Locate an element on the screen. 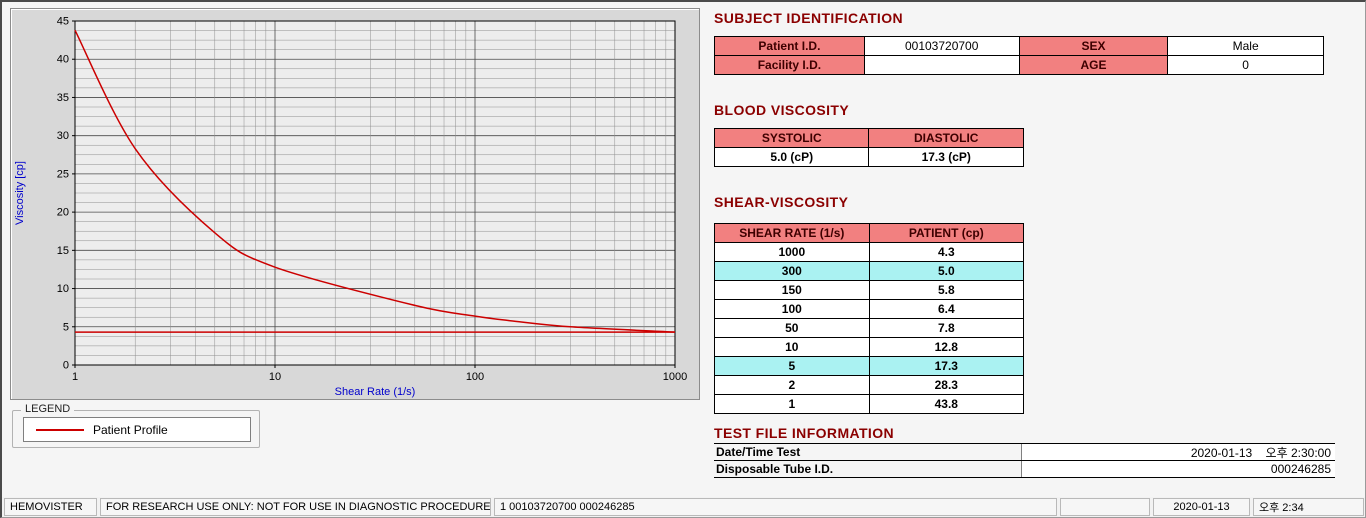 Image resolution: width=1366 pixels, height=518 pixels. x-axis-label: Shear Rate (1/s) is located at coordinates (375, 392).